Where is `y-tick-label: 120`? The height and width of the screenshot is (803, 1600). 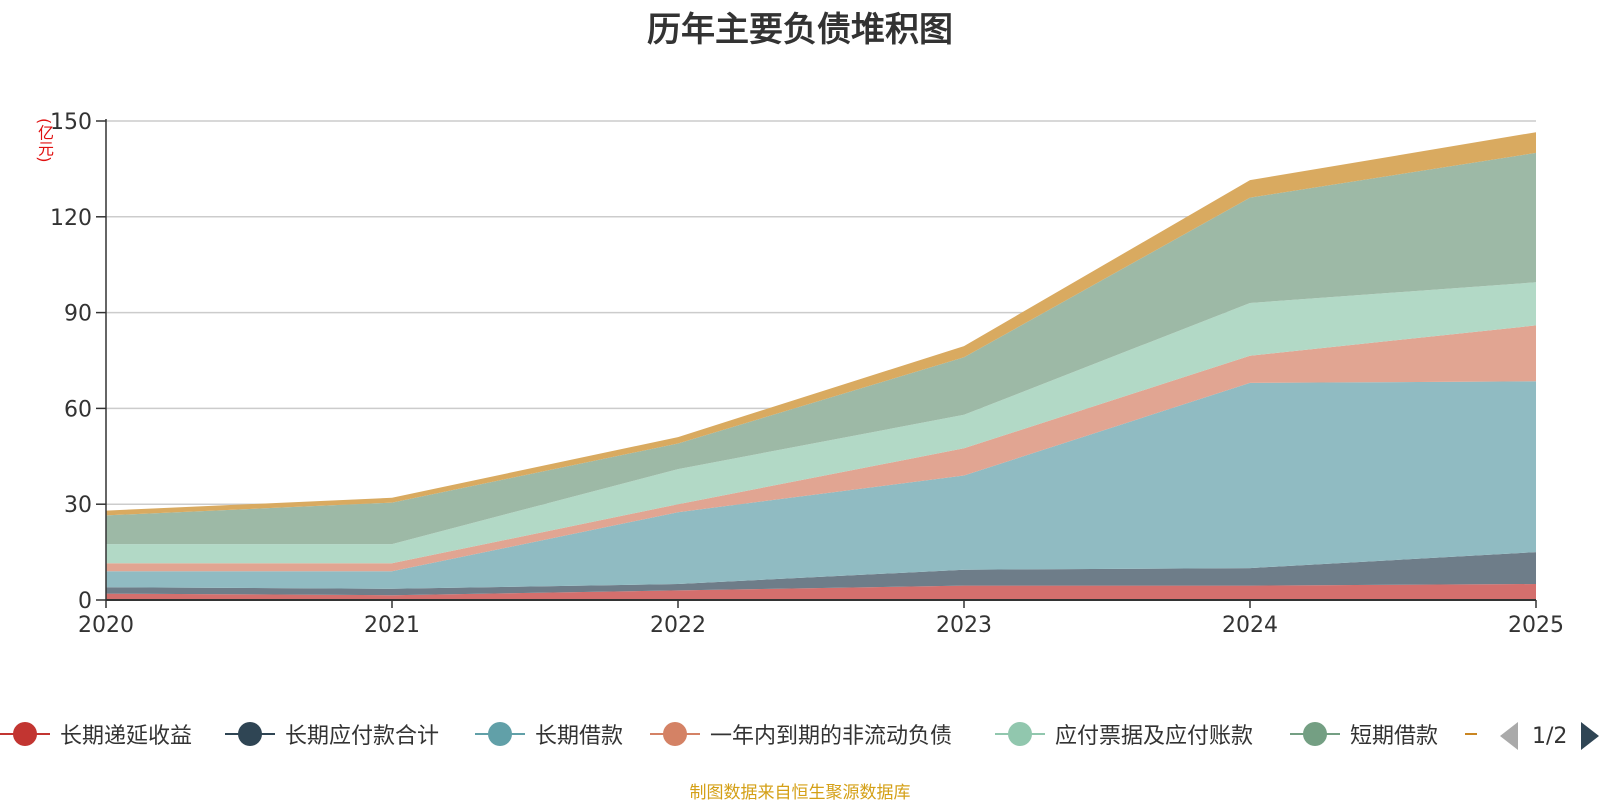 y-tick-label: 120 is located at coordinates (71, 218).